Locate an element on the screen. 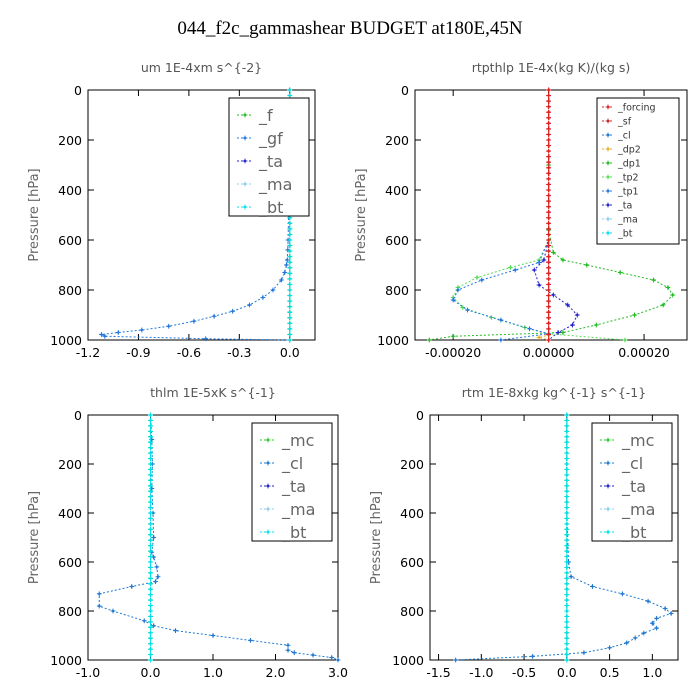  x-tick-label: -0.5 is located at coordinates (524, 672).